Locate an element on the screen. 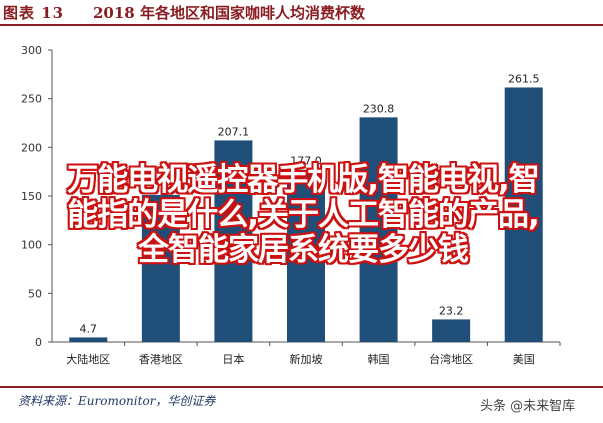 The width and height of the screenshot is (603, 423). data-label: 4.7 is located at coordinates (89, 328).